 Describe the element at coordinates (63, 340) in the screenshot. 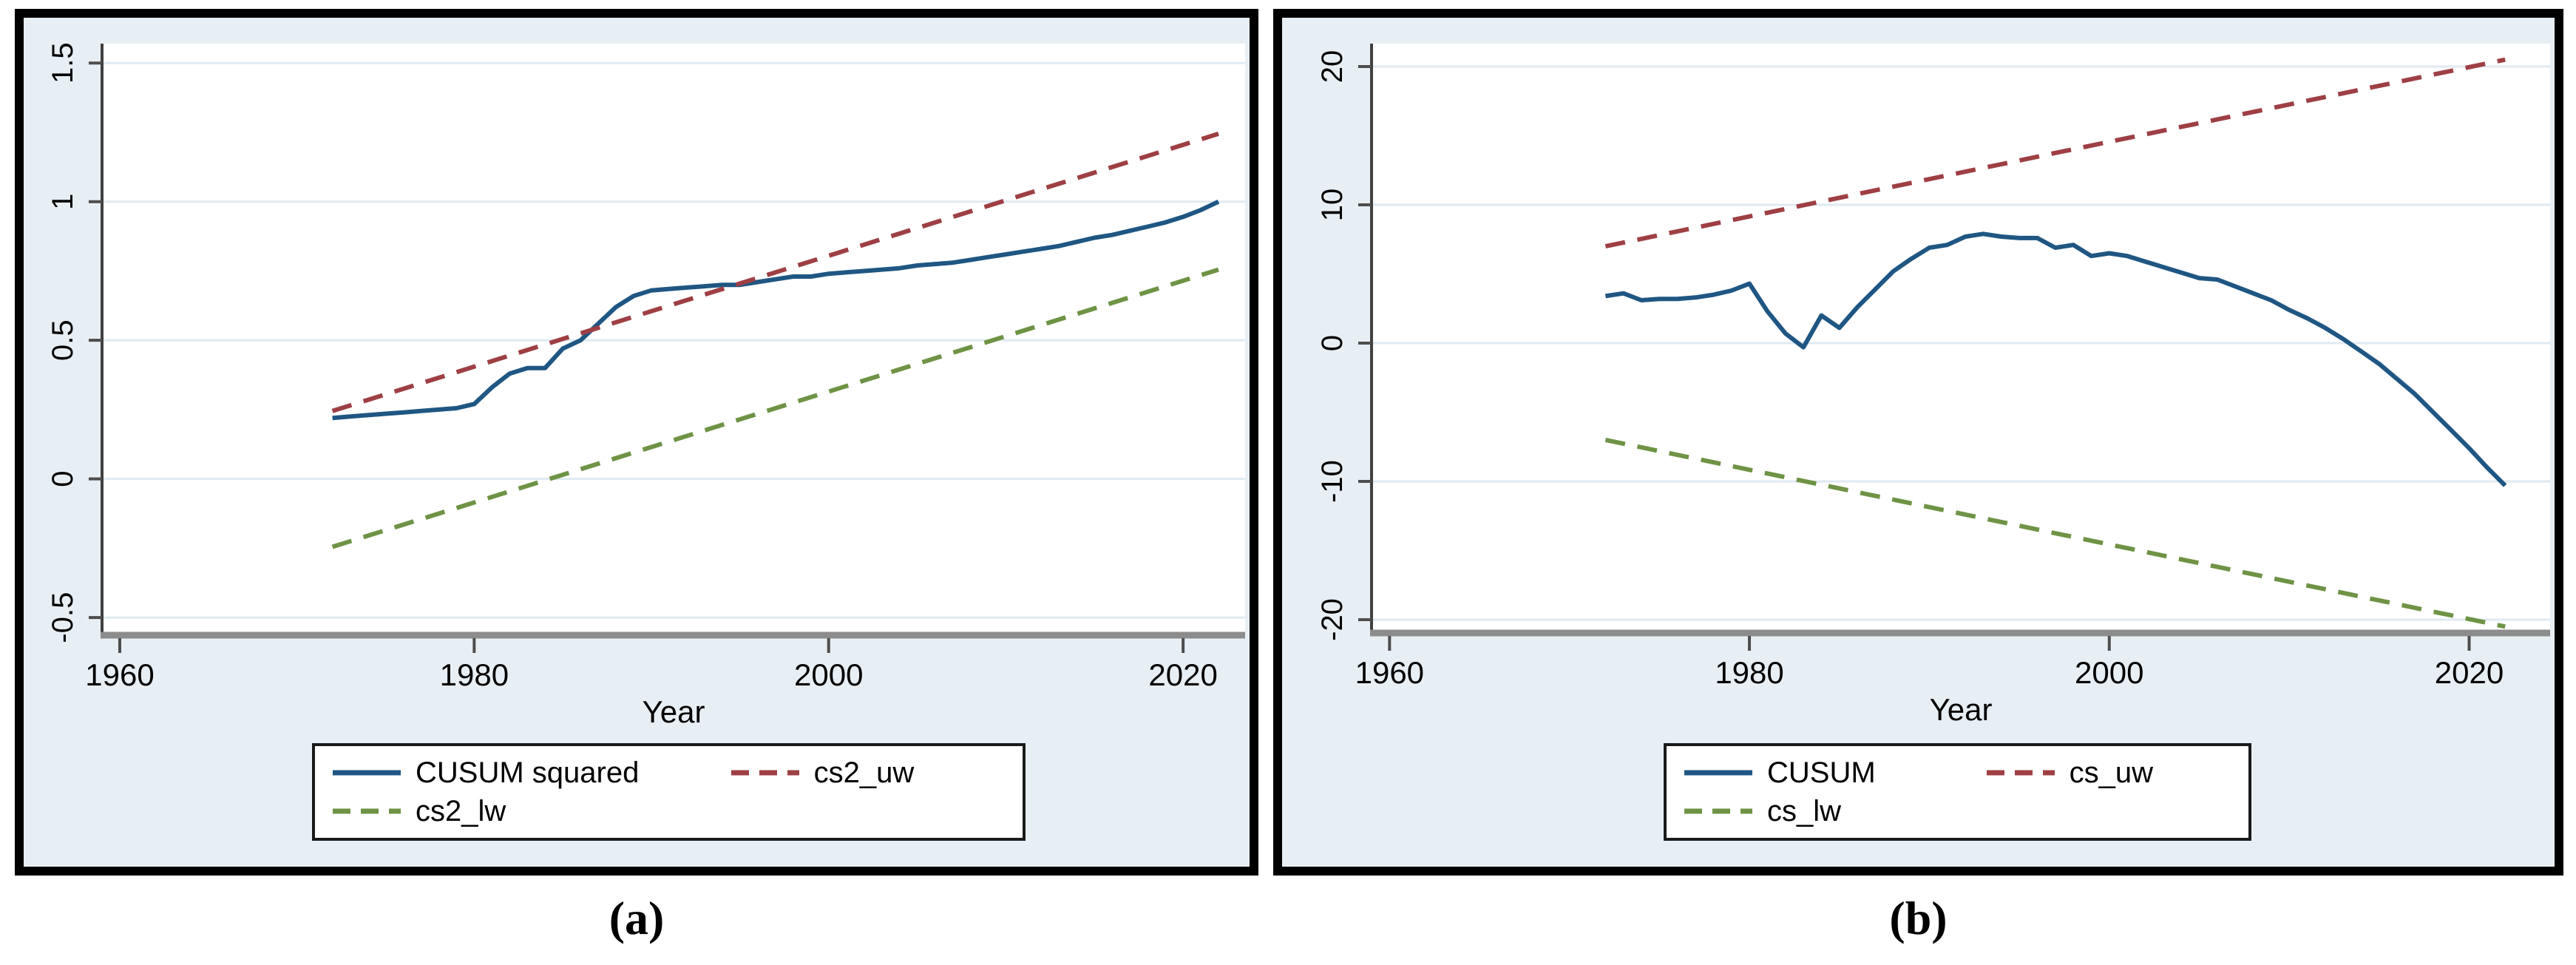

I see `y-tick-label: 0.5` at that location.